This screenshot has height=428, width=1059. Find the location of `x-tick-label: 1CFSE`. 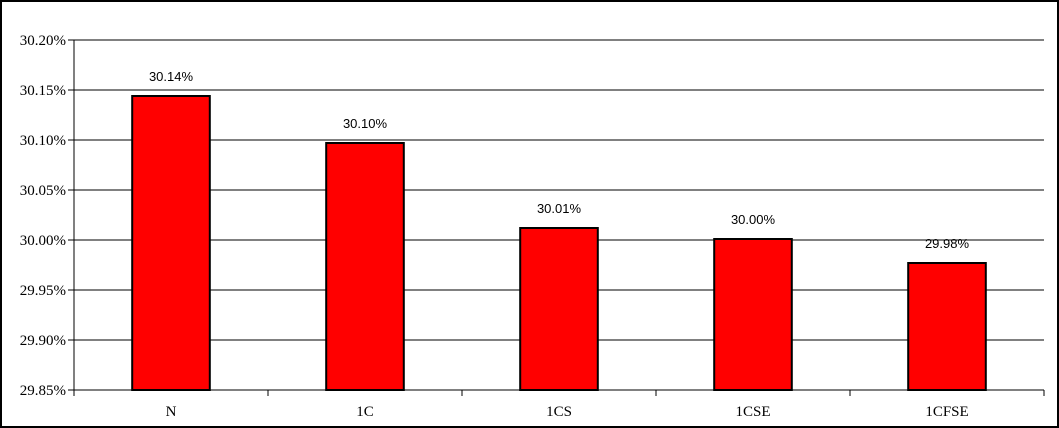

x-tick-label: 1CFSE is located at coordinates (946, 412).